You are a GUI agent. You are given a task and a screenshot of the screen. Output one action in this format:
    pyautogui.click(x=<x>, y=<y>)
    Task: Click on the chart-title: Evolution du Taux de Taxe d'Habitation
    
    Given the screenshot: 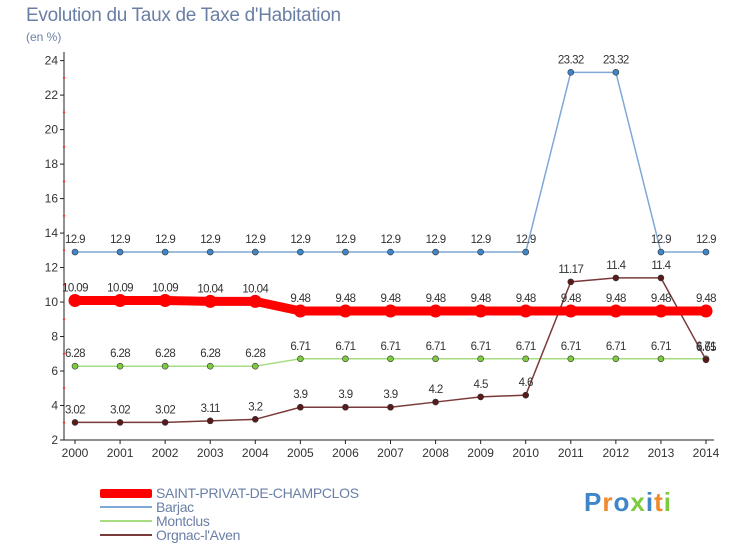 What is the action you would take?
    pyautogui.click(x=183, y=15)
    